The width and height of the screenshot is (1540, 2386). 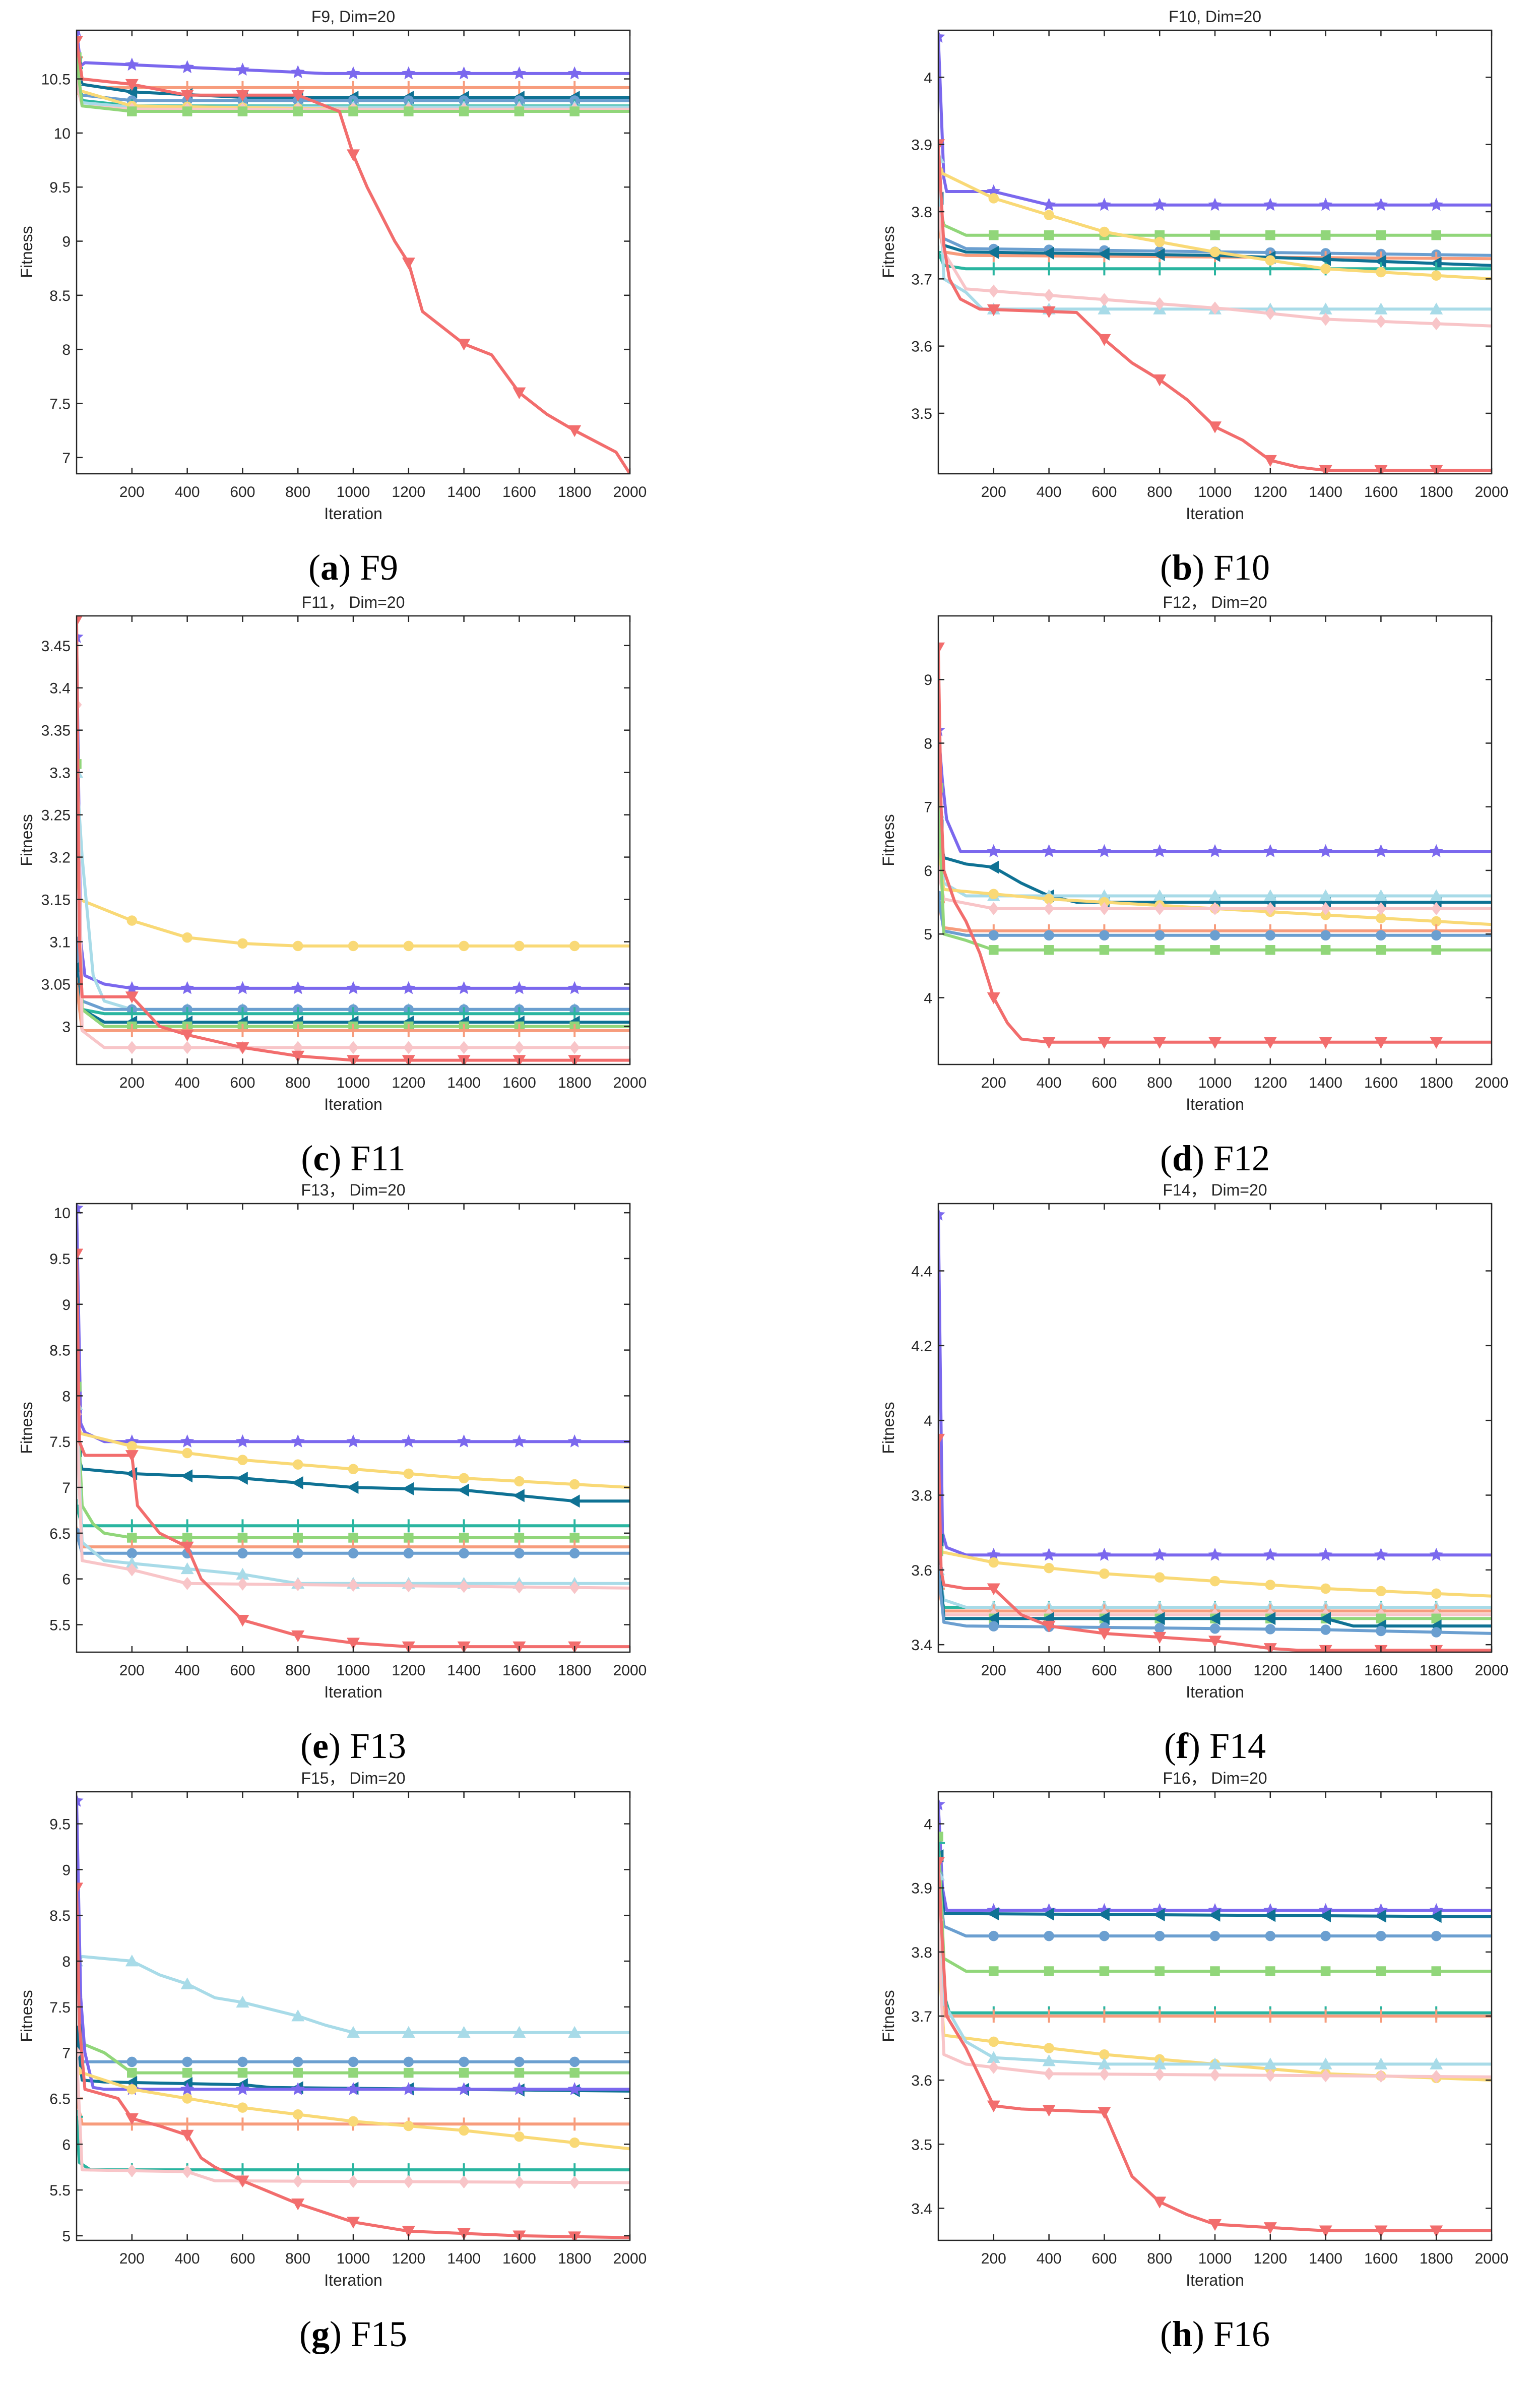 I want to click on y-tick-label: 7, so click(x=66, y=1488).